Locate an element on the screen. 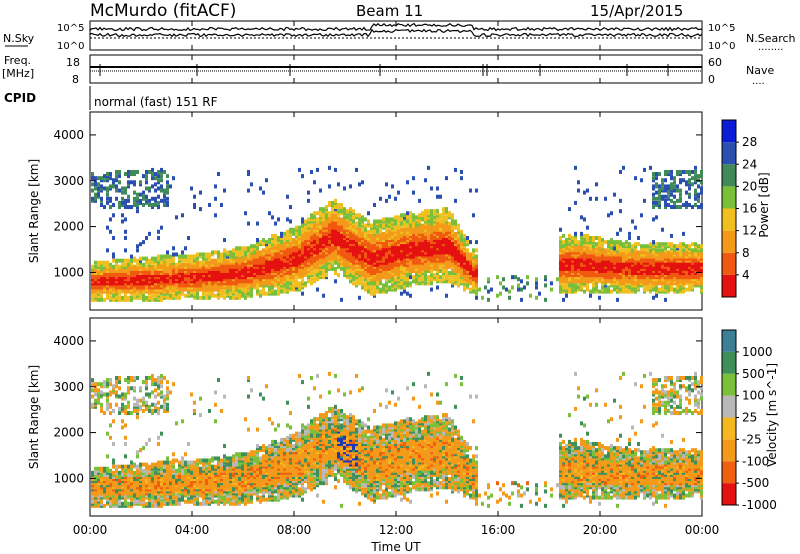 Image resolution: width=800 pixels, height=554 pixels. colorbar-tick-label: 24 is located at coordinates (749, 164).